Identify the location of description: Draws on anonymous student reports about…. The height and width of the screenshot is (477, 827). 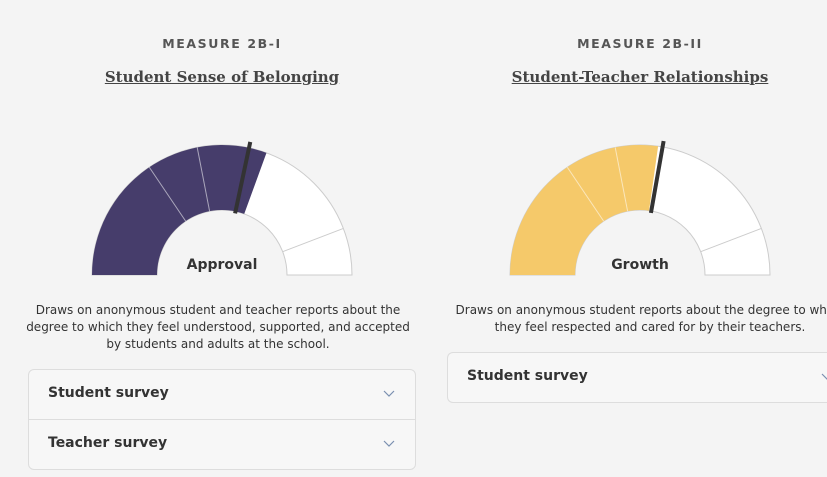
(641, 318).